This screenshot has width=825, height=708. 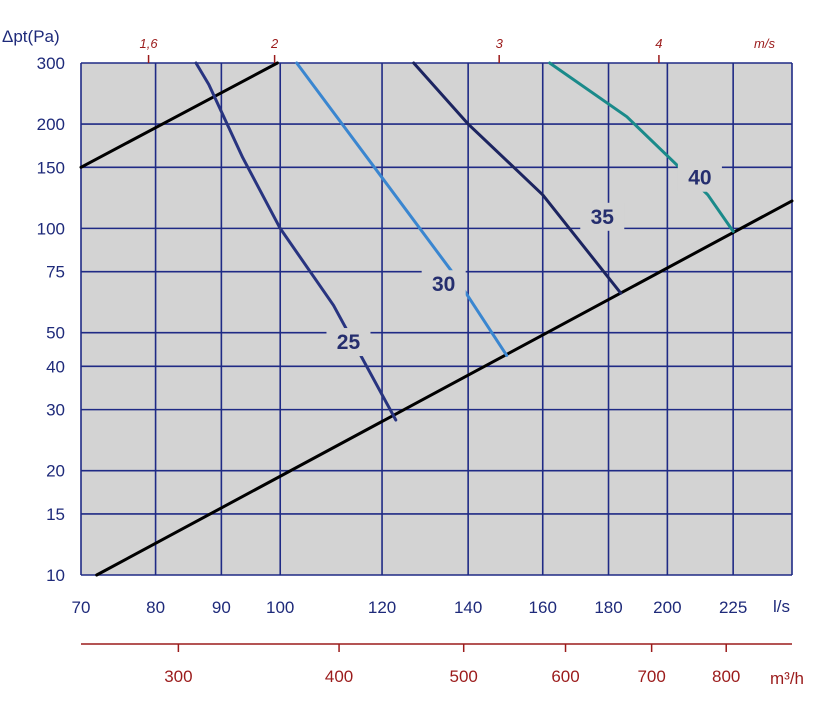 I want to click on curve-labels: 25 30 35 40, so click(x=524, y=260).